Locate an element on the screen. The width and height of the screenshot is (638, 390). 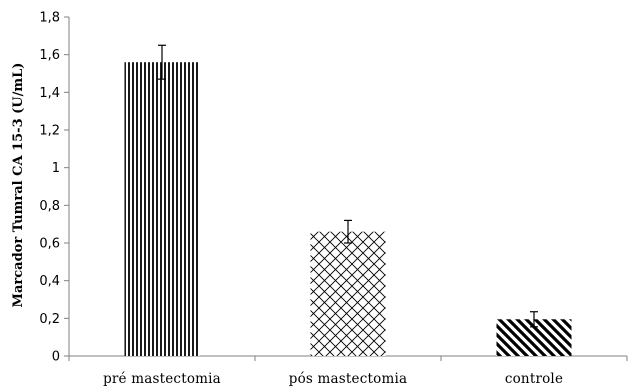
y-tick-label: 1,6 is located at coordinates (49, 55).